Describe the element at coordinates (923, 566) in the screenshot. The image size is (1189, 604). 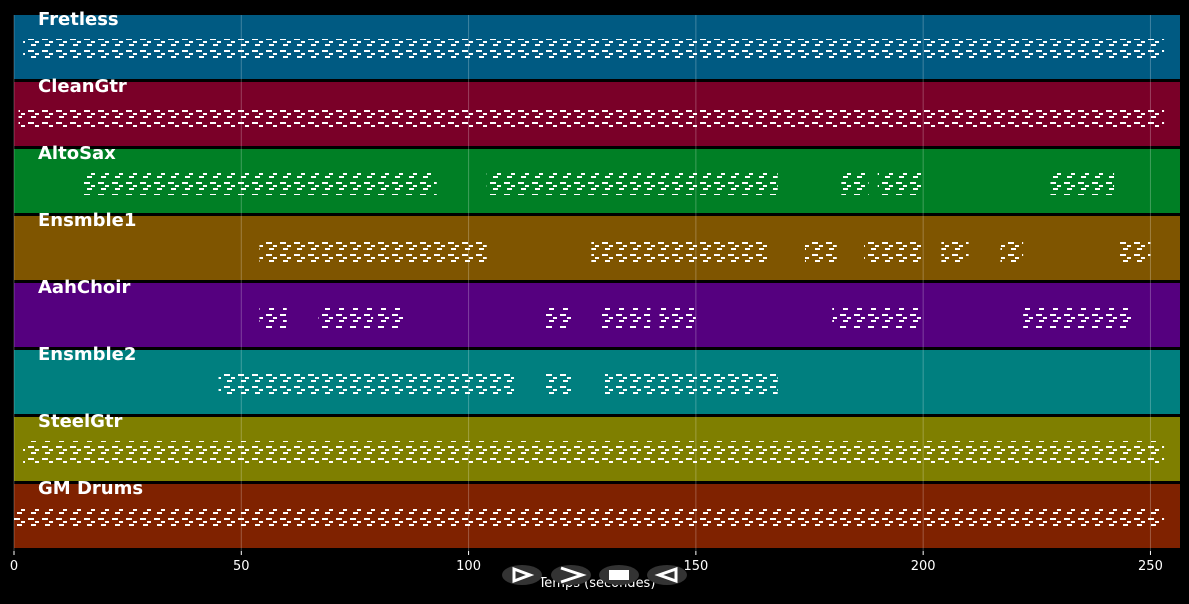
I see `x-tick-label: 200` at that location.